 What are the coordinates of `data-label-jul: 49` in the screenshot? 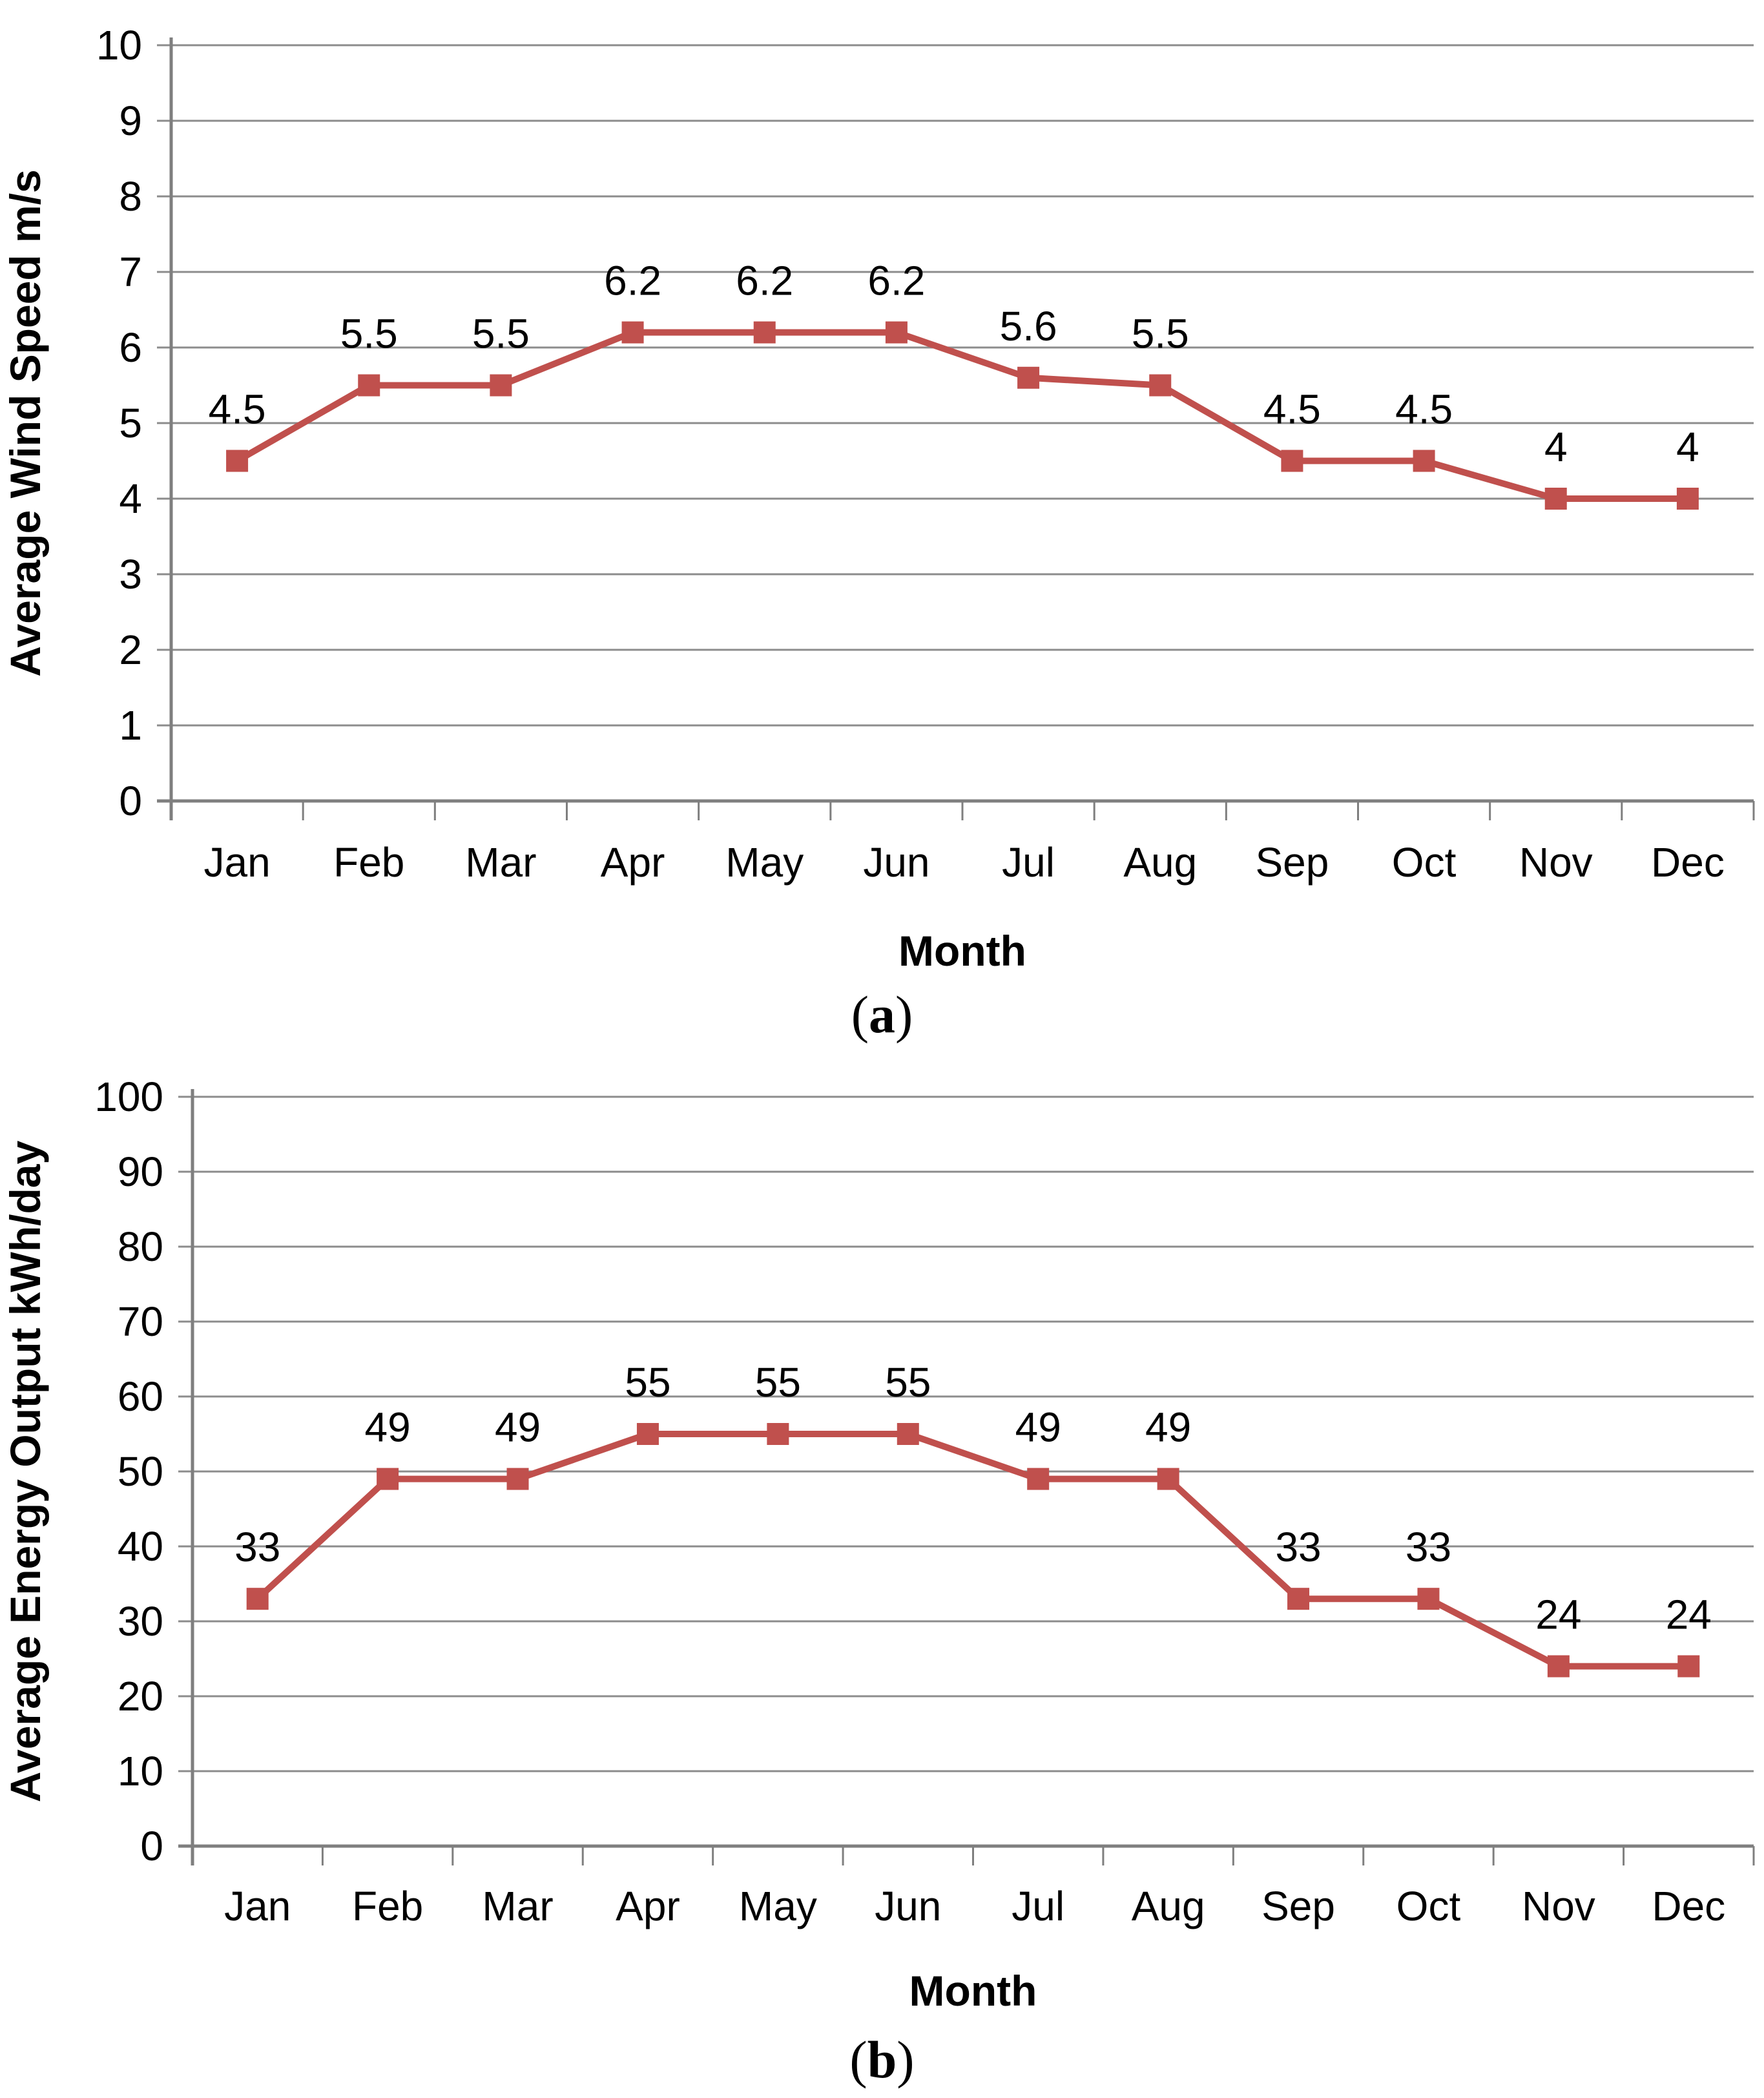 It's located at (1038, 1427).